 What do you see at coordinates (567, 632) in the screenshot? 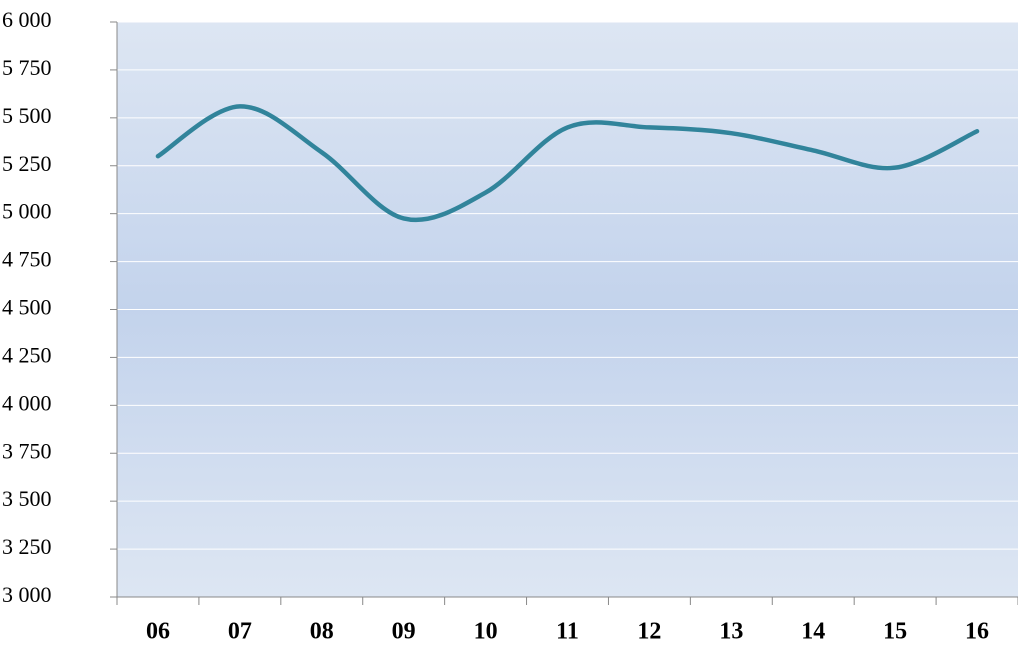
I see `x-tick-label: 11` at bounding box center [567, 632].